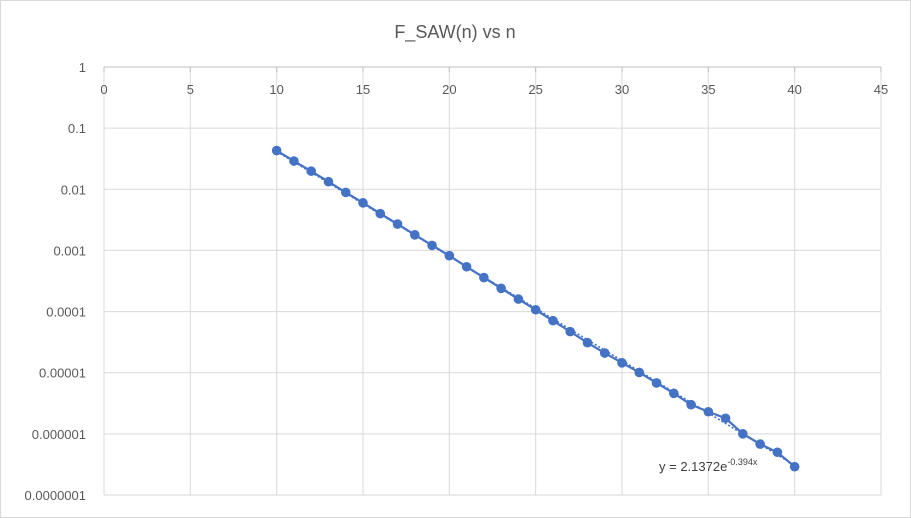  Describe the element at coordinates (62, 373) in the screenshot. I see `y-tick-label: 0.00001` at that location.